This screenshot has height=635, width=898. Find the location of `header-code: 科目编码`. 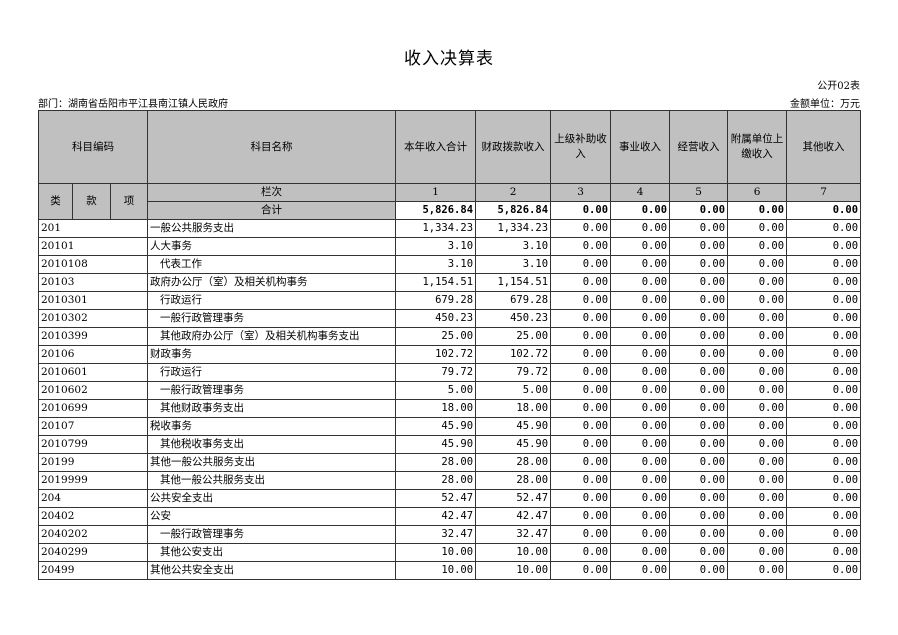

header-code: 科目编码 is located at coordinates (93, 147).